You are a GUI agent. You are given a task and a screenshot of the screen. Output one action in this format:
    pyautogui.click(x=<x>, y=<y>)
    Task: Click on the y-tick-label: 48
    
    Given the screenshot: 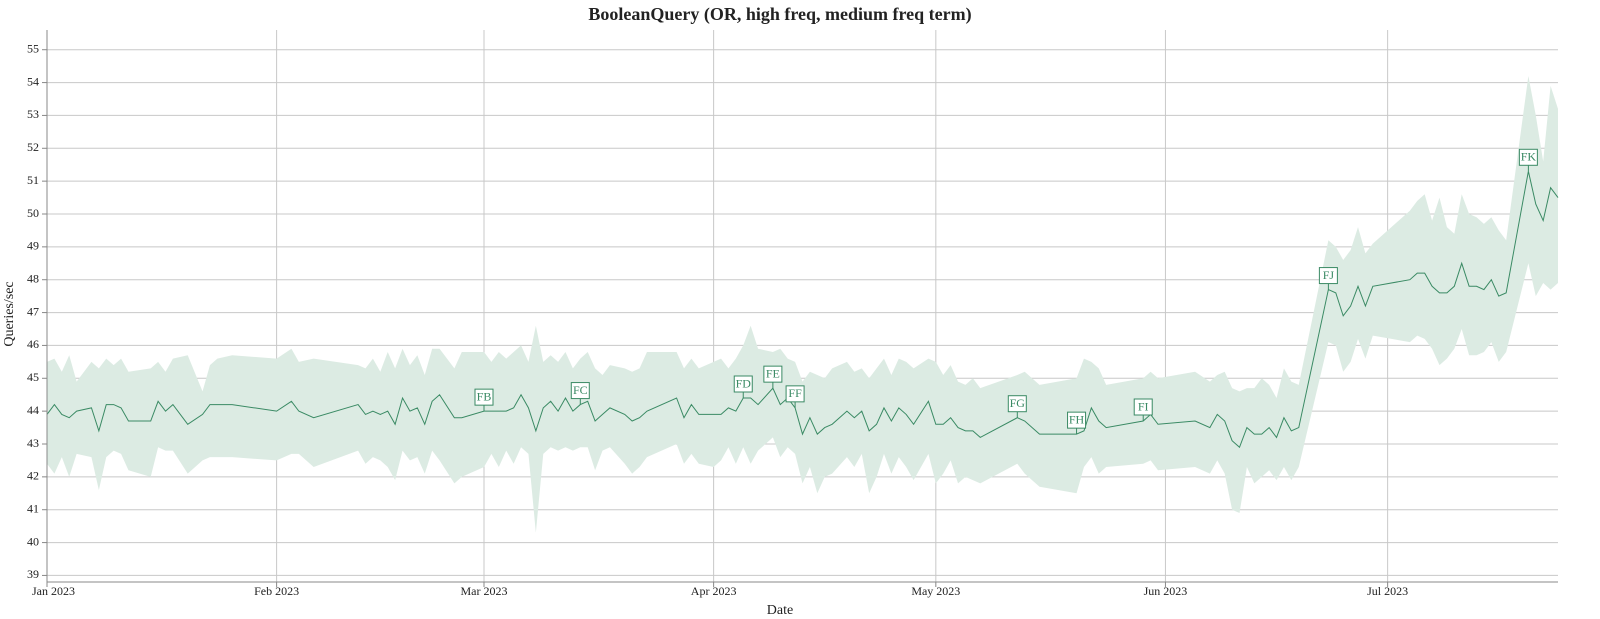 What is the action you would take?
    pyautogui.click(x=33, y=278)
    